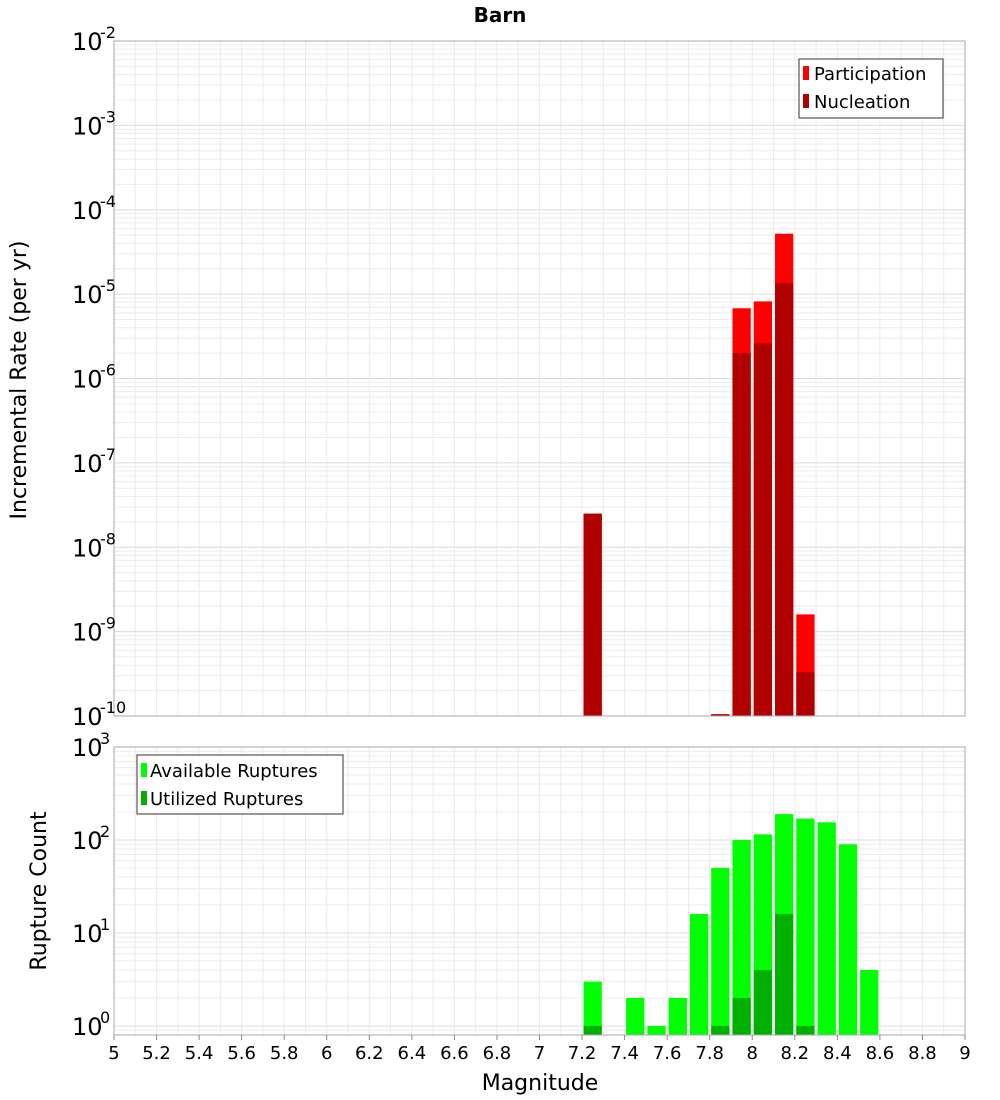 The image size is (1000, 1100). What do you see at coordinates (108, 285) in the screenshot?
I see `y-tick-label-exponent: -5` at bounding box center [108, 285].